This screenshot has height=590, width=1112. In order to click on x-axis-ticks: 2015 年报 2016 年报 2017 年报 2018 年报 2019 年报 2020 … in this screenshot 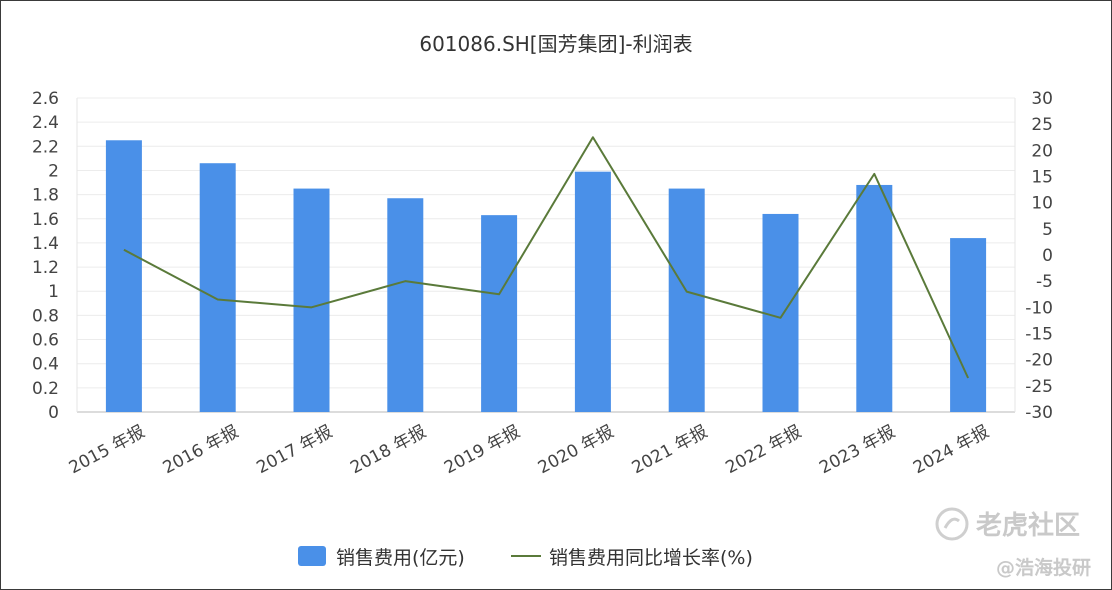, I will do `click(529, 450)`.